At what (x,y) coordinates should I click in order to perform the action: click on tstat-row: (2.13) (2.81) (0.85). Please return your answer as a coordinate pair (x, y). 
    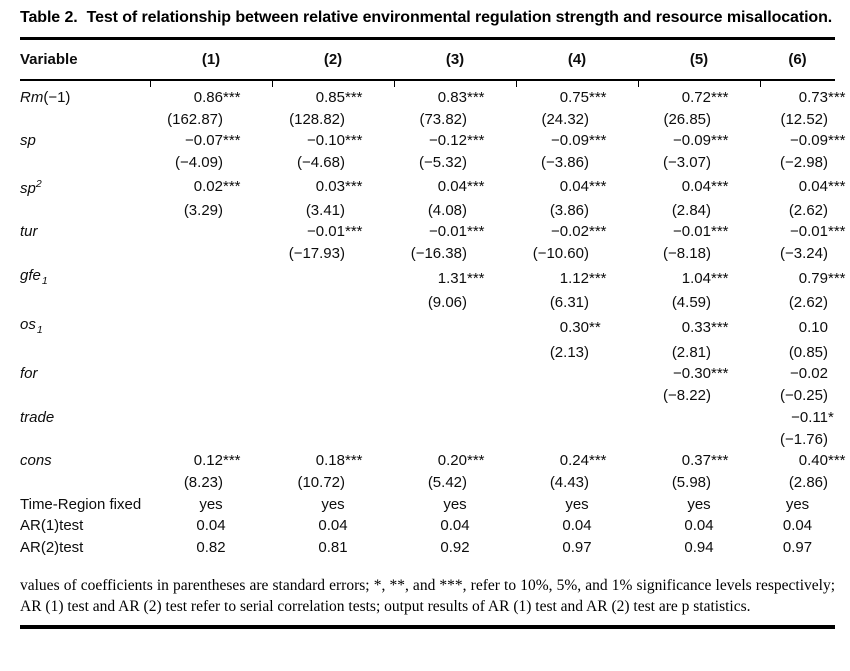
    Looking at the image, I should click on (427, 353).